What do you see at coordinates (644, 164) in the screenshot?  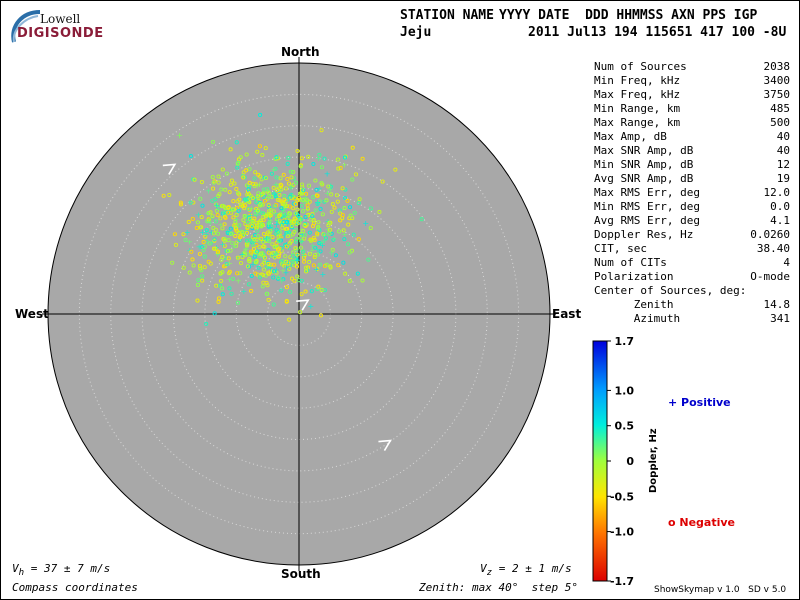 I see `stat-label: Min SNR Amp, dB` at bounding box center [644, 164].